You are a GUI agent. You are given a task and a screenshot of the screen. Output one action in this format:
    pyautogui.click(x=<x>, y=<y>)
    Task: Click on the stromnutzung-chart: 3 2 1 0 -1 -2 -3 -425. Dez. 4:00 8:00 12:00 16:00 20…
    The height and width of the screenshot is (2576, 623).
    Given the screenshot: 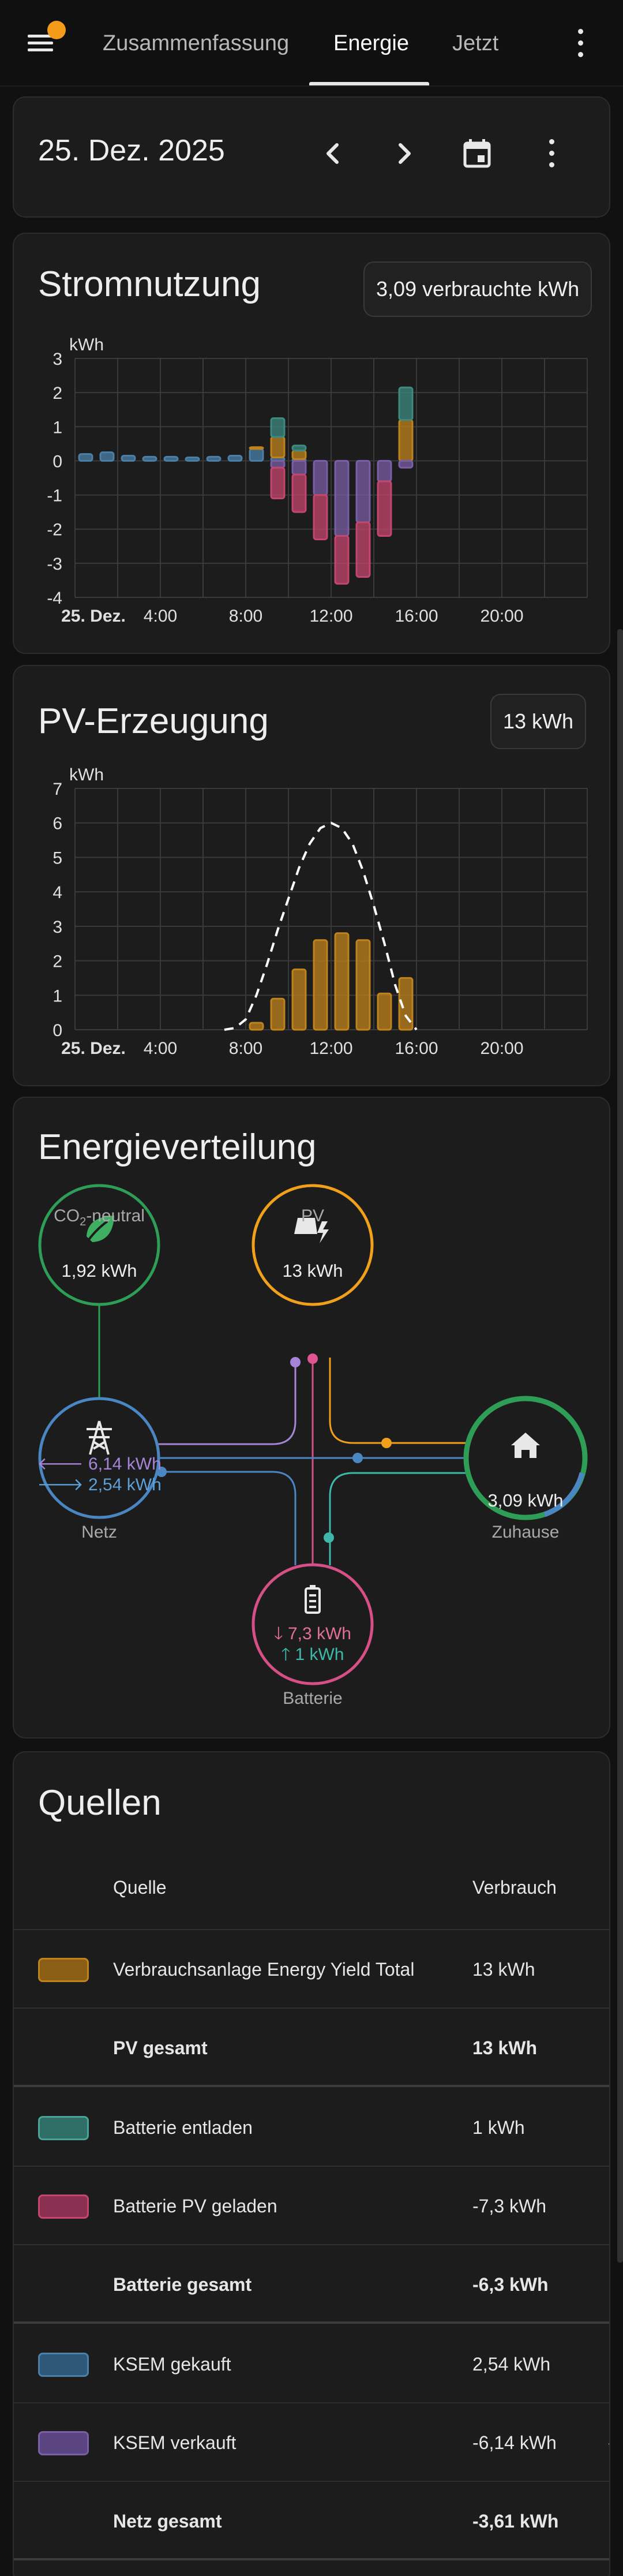 What is the action you would take?
    pyautogui.click(x=312, y=487)
    